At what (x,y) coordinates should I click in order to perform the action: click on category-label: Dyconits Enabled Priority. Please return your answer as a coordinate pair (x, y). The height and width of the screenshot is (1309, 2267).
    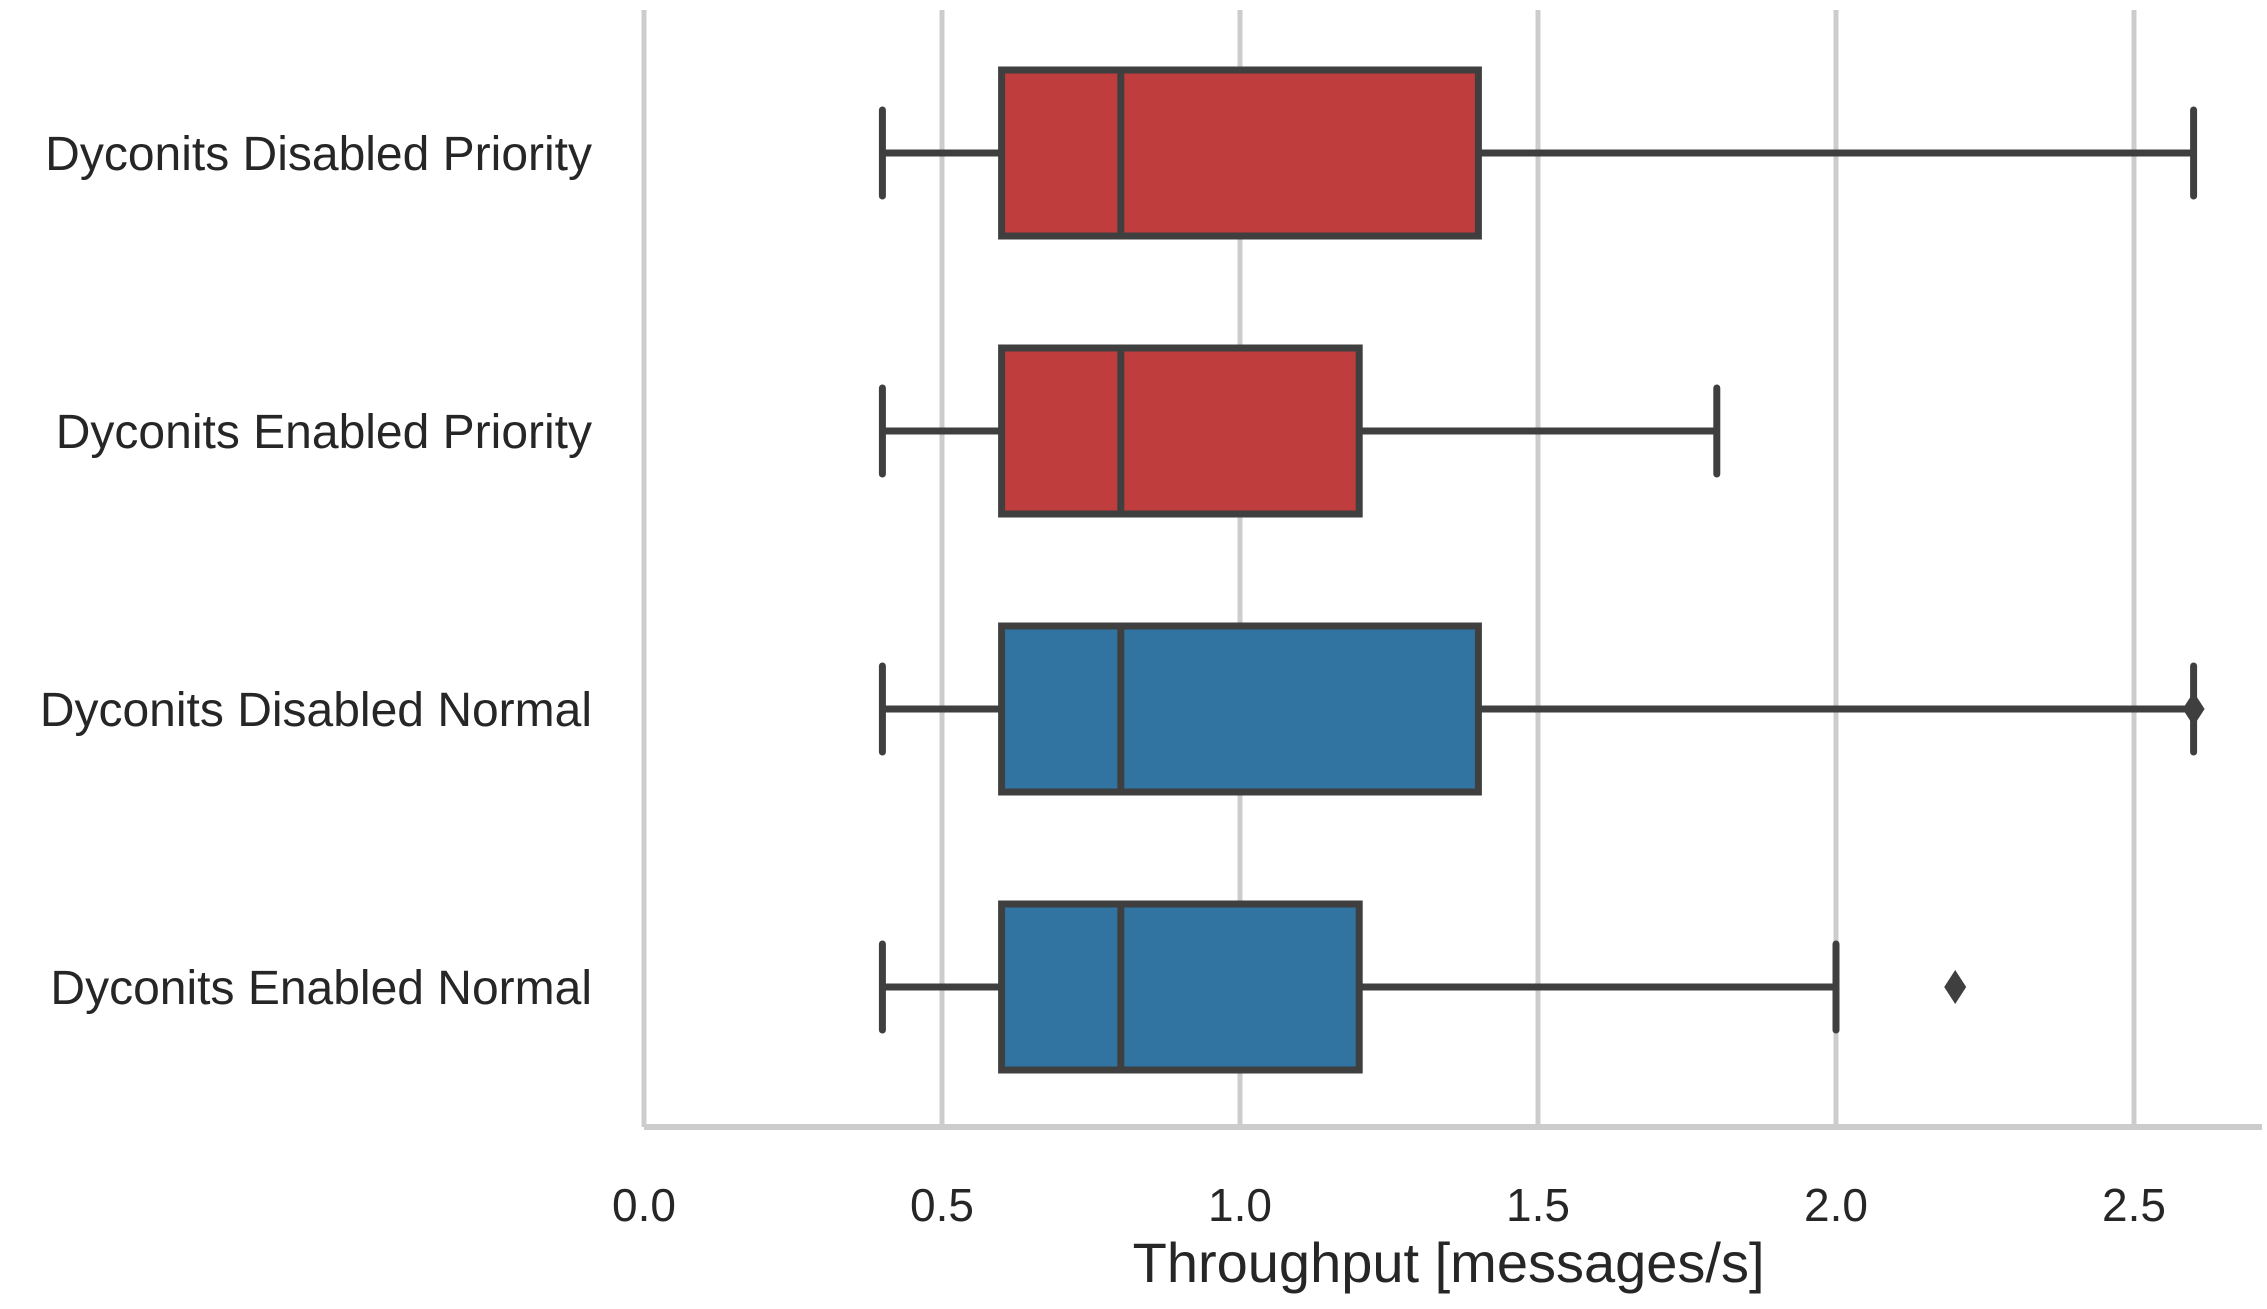
    Looking at the image, I should click on (324, 432).